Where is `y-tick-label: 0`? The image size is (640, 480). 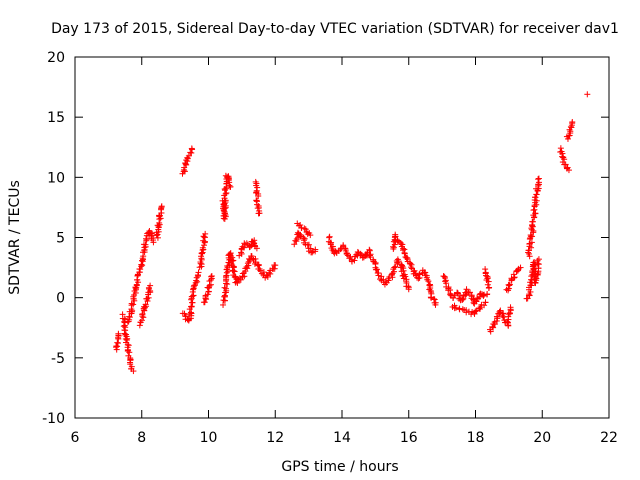 y-tick-label: 0 is located at coordinates (60, 299).